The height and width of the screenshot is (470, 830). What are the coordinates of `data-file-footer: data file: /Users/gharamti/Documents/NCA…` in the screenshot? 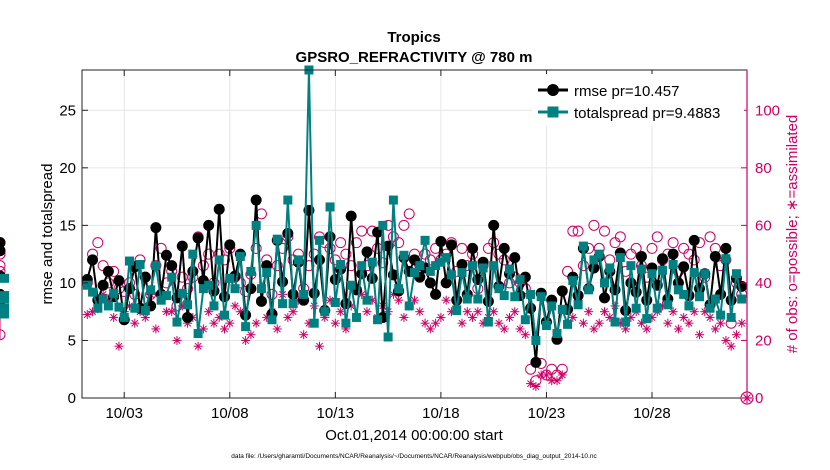 It's located at (414, 456).